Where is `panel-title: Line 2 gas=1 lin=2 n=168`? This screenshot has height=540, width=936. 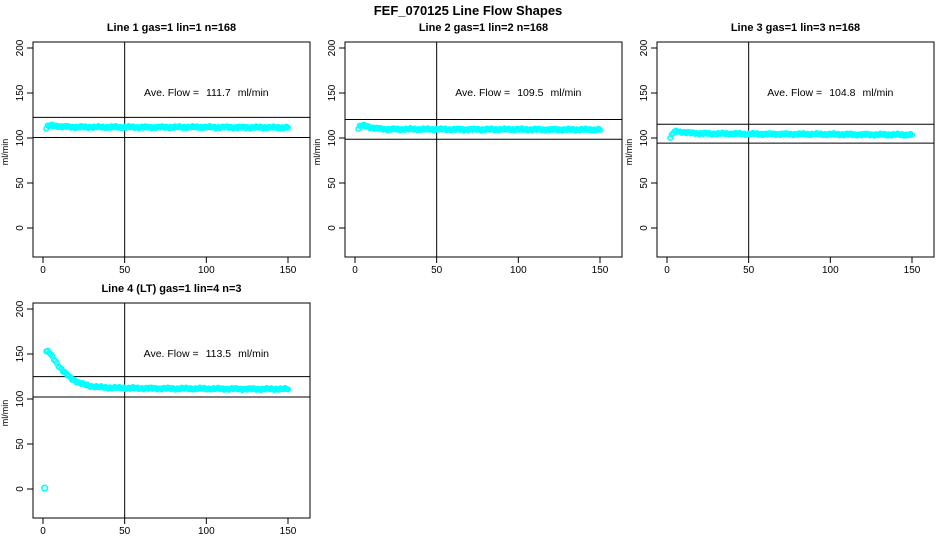 panel-title: Line 2 gas=1 lin=2 n=168 is located at coordinates (483, 28).